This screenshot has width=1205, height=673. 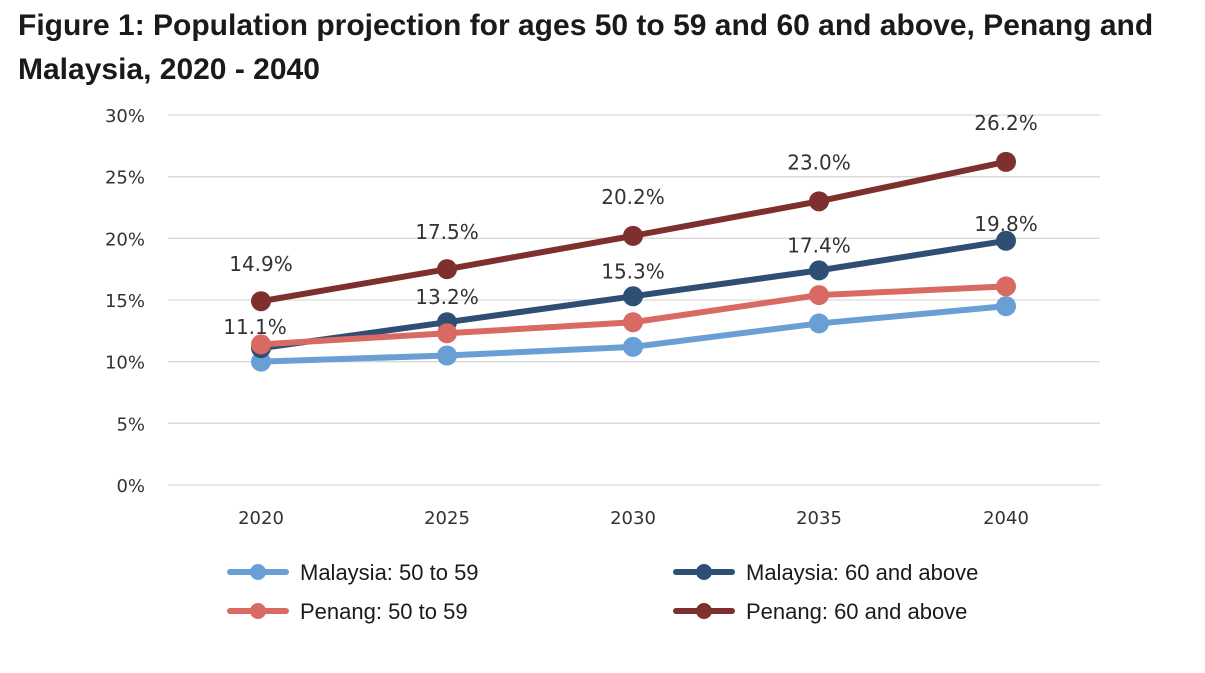 I want to click on y-tick-label: 20%, so click(x=125, y=239).